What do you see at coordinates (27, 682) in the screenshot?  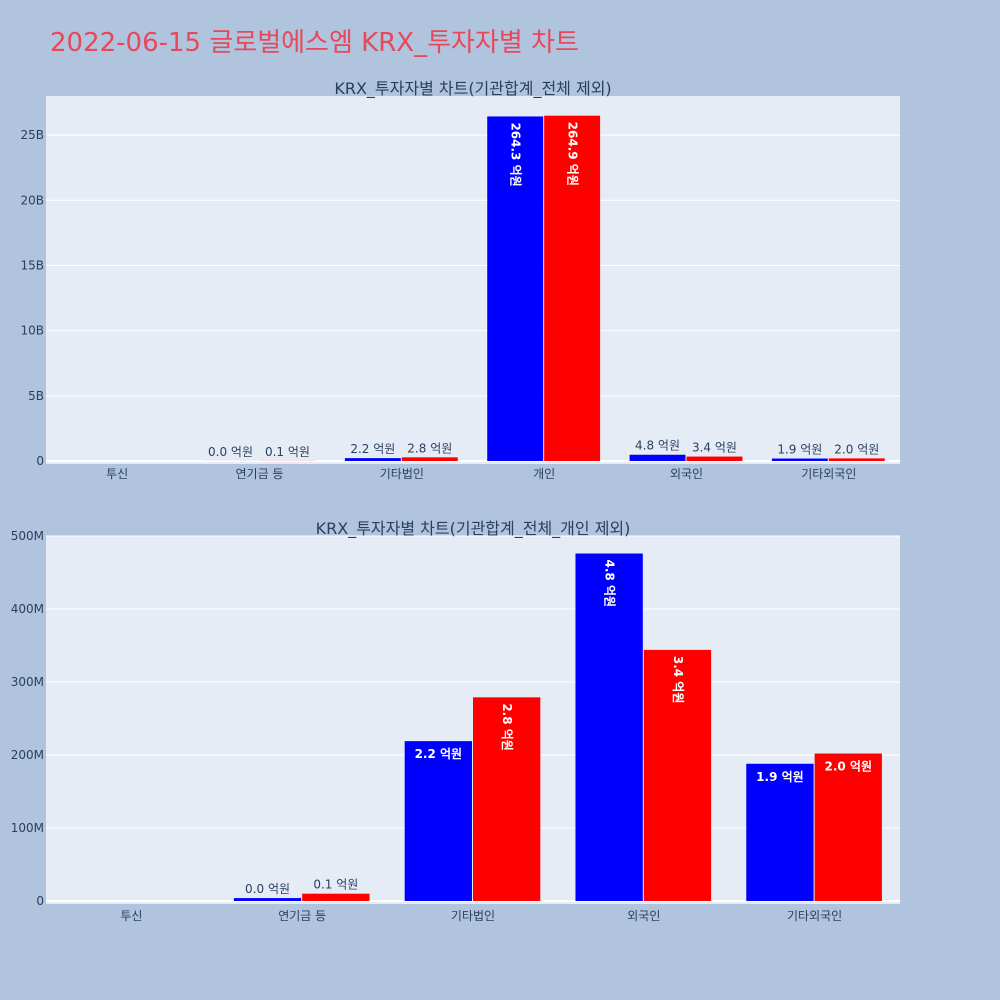 I see `y-tick-label: 300M` at bounding box center [27, 682].